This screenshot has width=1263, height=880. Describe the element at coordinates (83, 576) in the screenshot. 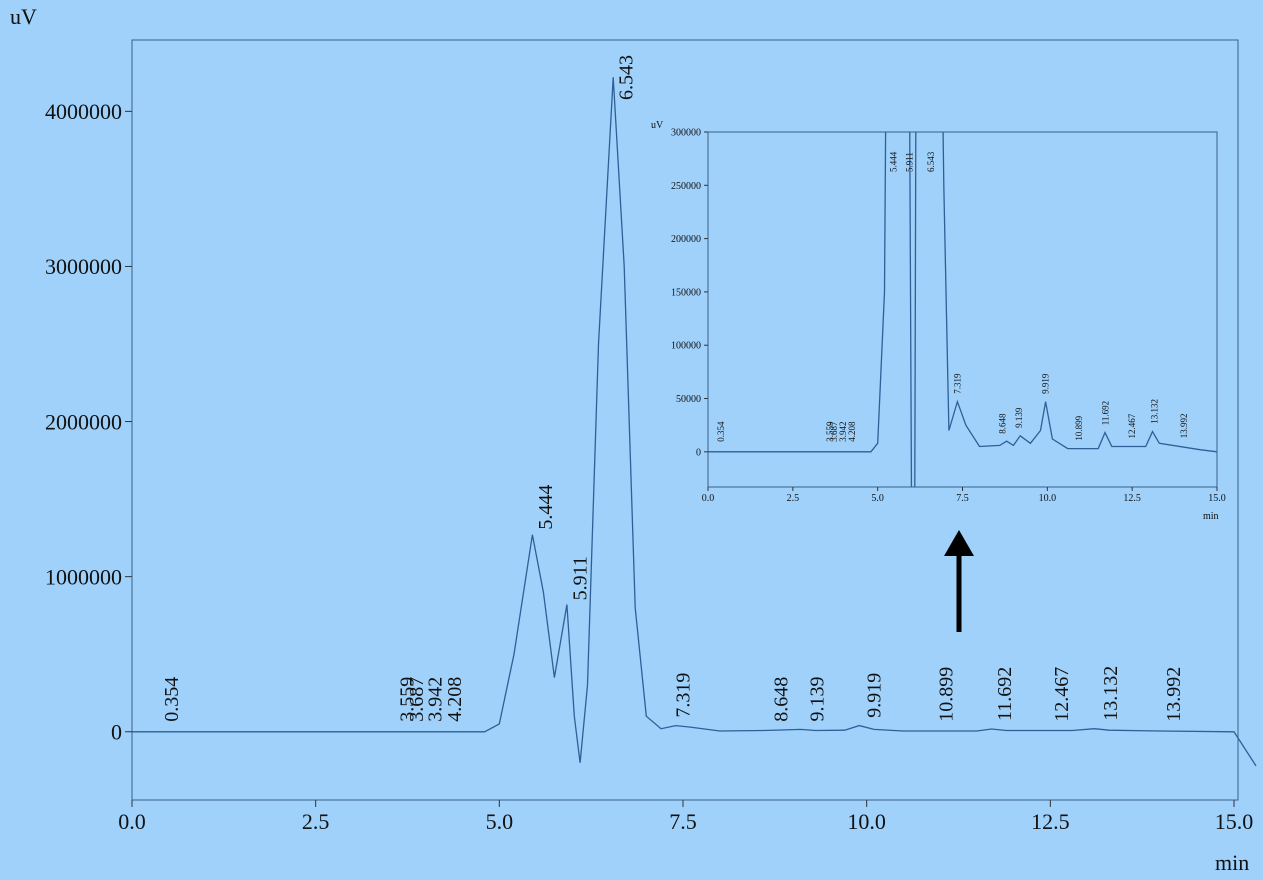

I see `y-tick-label: 1000000` at that location.